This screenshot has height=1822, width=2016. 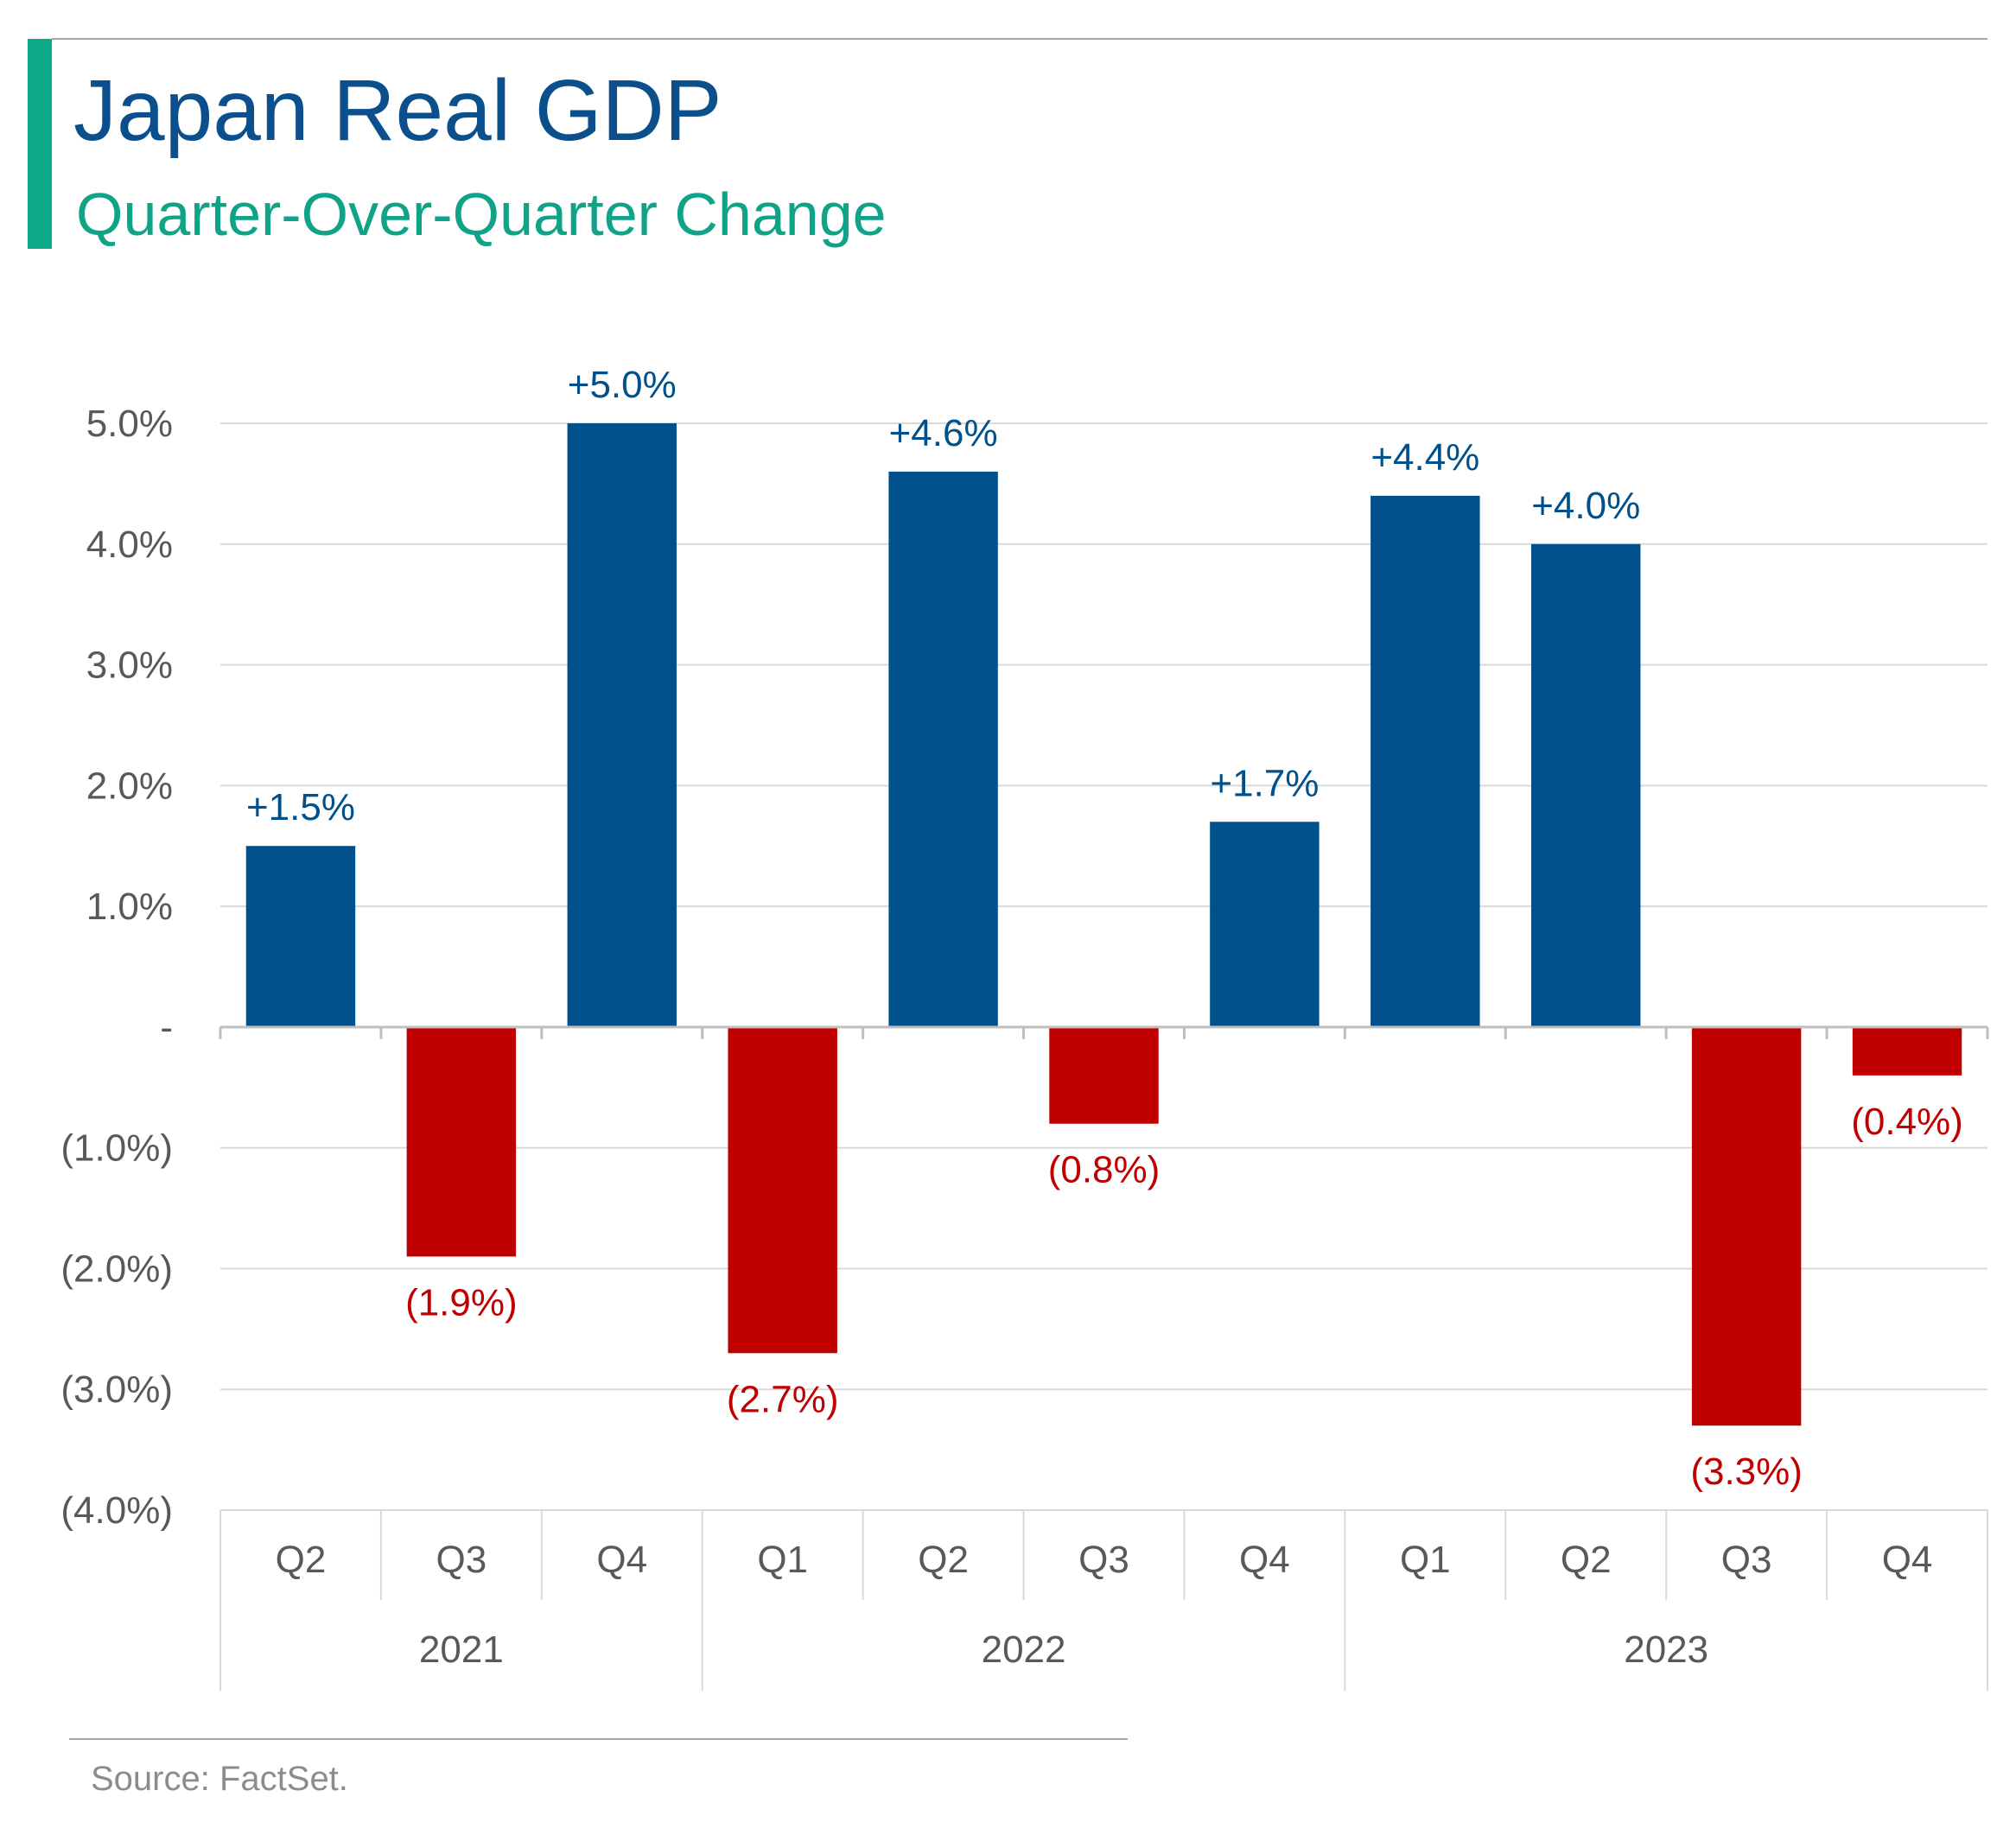 What do you see at coordinates (116, 1148) in the screenshot?
I see `y-tick-label: (1.0%)` at bounding box center [116, 1148].